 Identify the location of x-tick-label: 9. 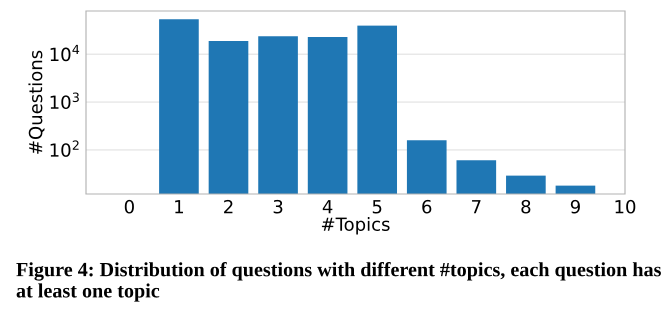
(575, 207).